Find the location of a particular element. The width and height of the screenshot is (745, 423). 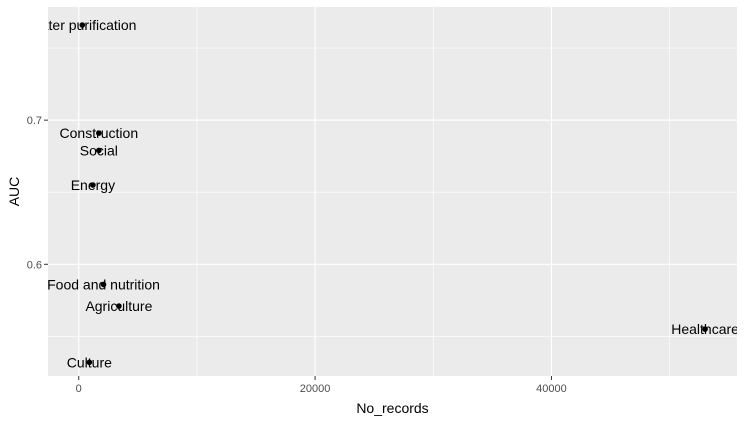

x-tick-label: 0 is located at coordinates (79, 389).